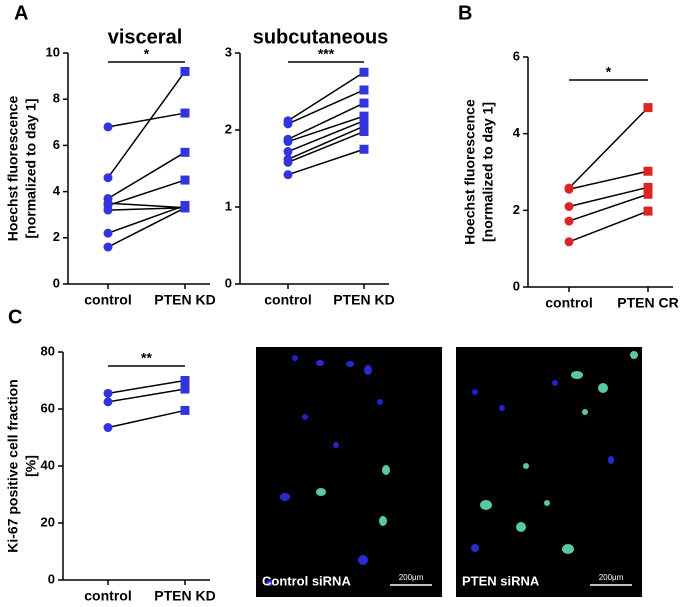  What do you see at coordinates (228, 51) in the screenshot?
I see `y-tick-label: 3` at bounding box center [228, 51].